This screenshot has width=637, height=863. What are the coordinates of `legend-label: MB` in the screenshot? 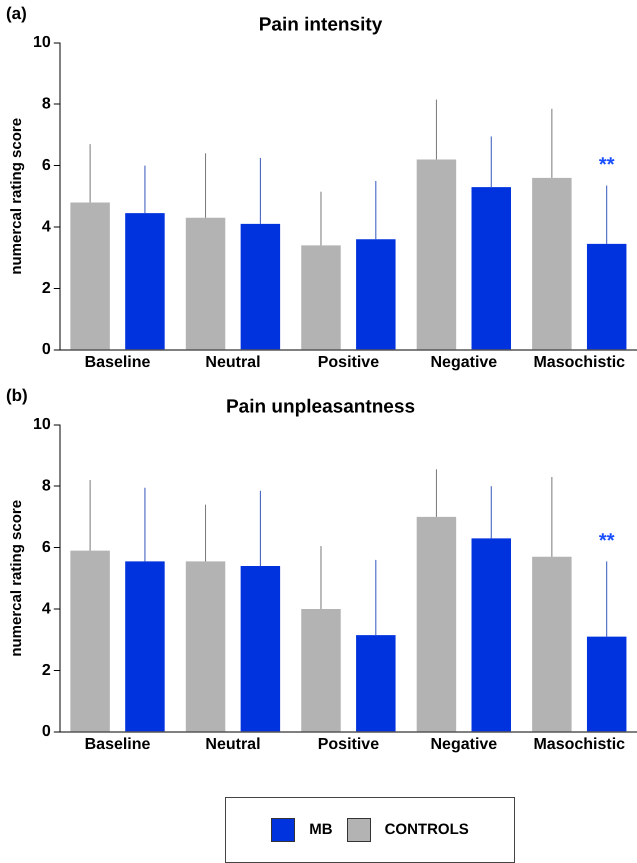 It's located at (321, 829).